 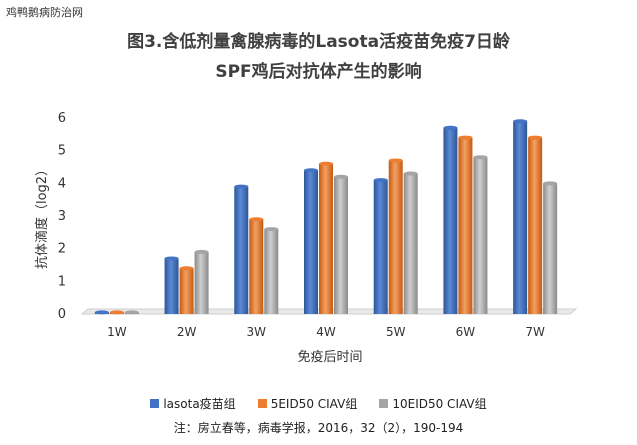 I want to click on x-tick-label-1: 2W, so click(x=187, y=332).